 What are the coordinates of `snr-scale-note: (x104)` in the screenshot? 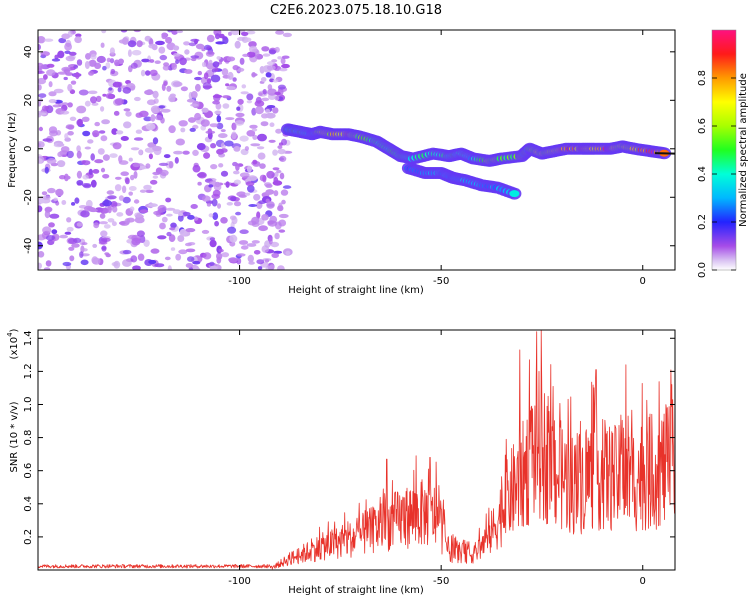 It's located at (13, 343).